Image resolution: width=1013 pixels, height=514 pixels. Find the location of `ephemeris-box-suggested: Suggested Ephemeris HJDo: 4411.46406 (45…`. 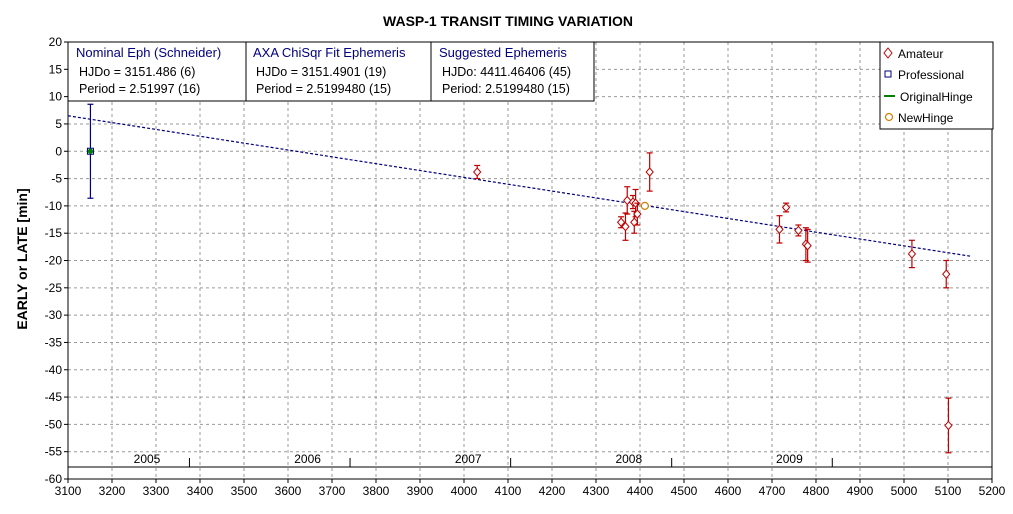

ephemeris-box-suggested: Suggested Ephemeris HJDo: 4411.46406 (45… is located at coordinates (512, 71).